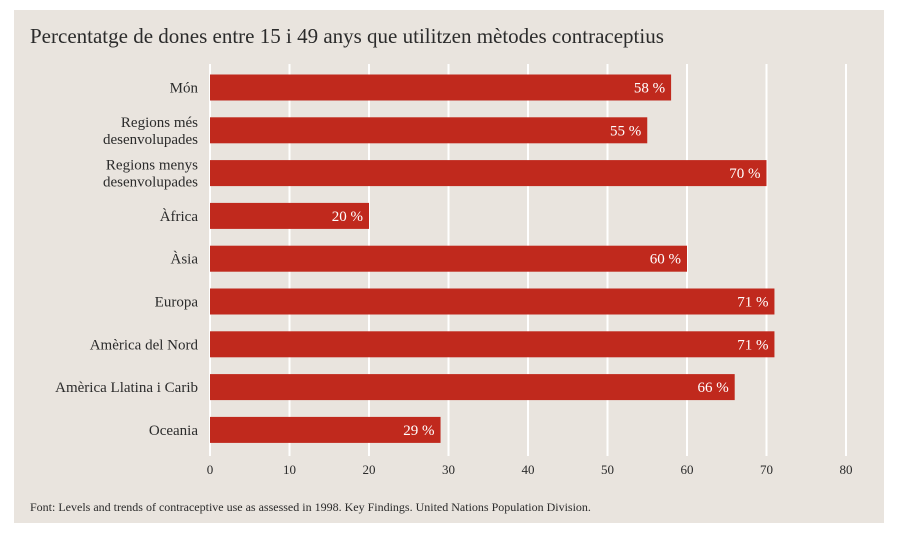 The image size is (900, 537). I want to click on bar-value-label: 60 %, so click(665, 260).